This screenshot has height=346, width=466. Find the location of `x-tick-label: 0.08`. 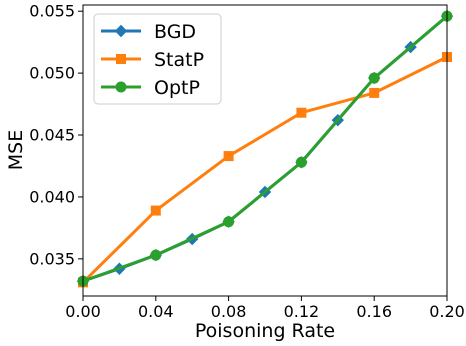

x-tick-label: 0.08 is located at coordinates (229, 311).